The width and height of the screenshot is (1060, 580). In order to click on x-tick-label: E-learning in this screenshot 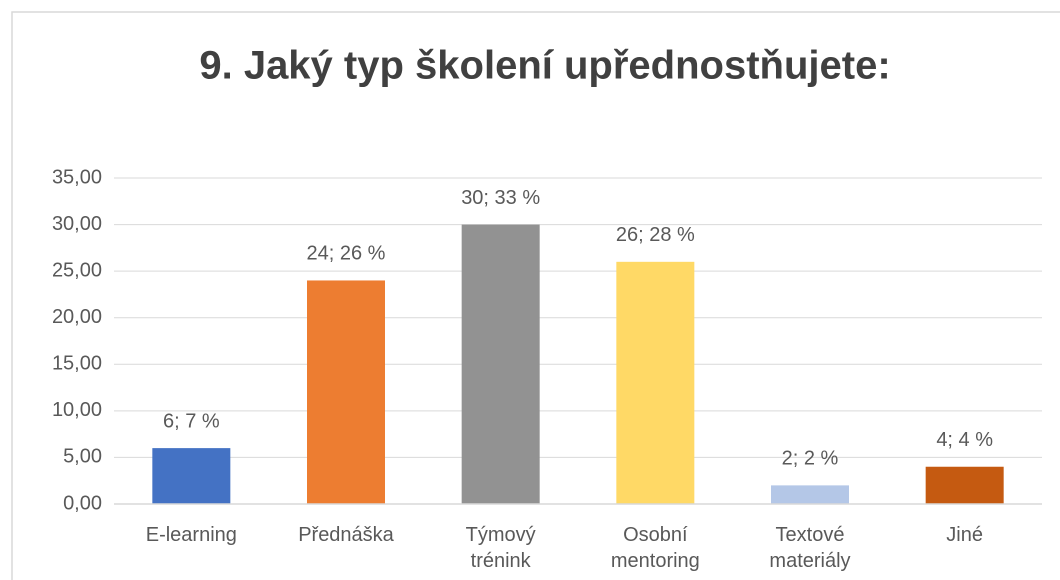, I will do `click(191, 535)`.